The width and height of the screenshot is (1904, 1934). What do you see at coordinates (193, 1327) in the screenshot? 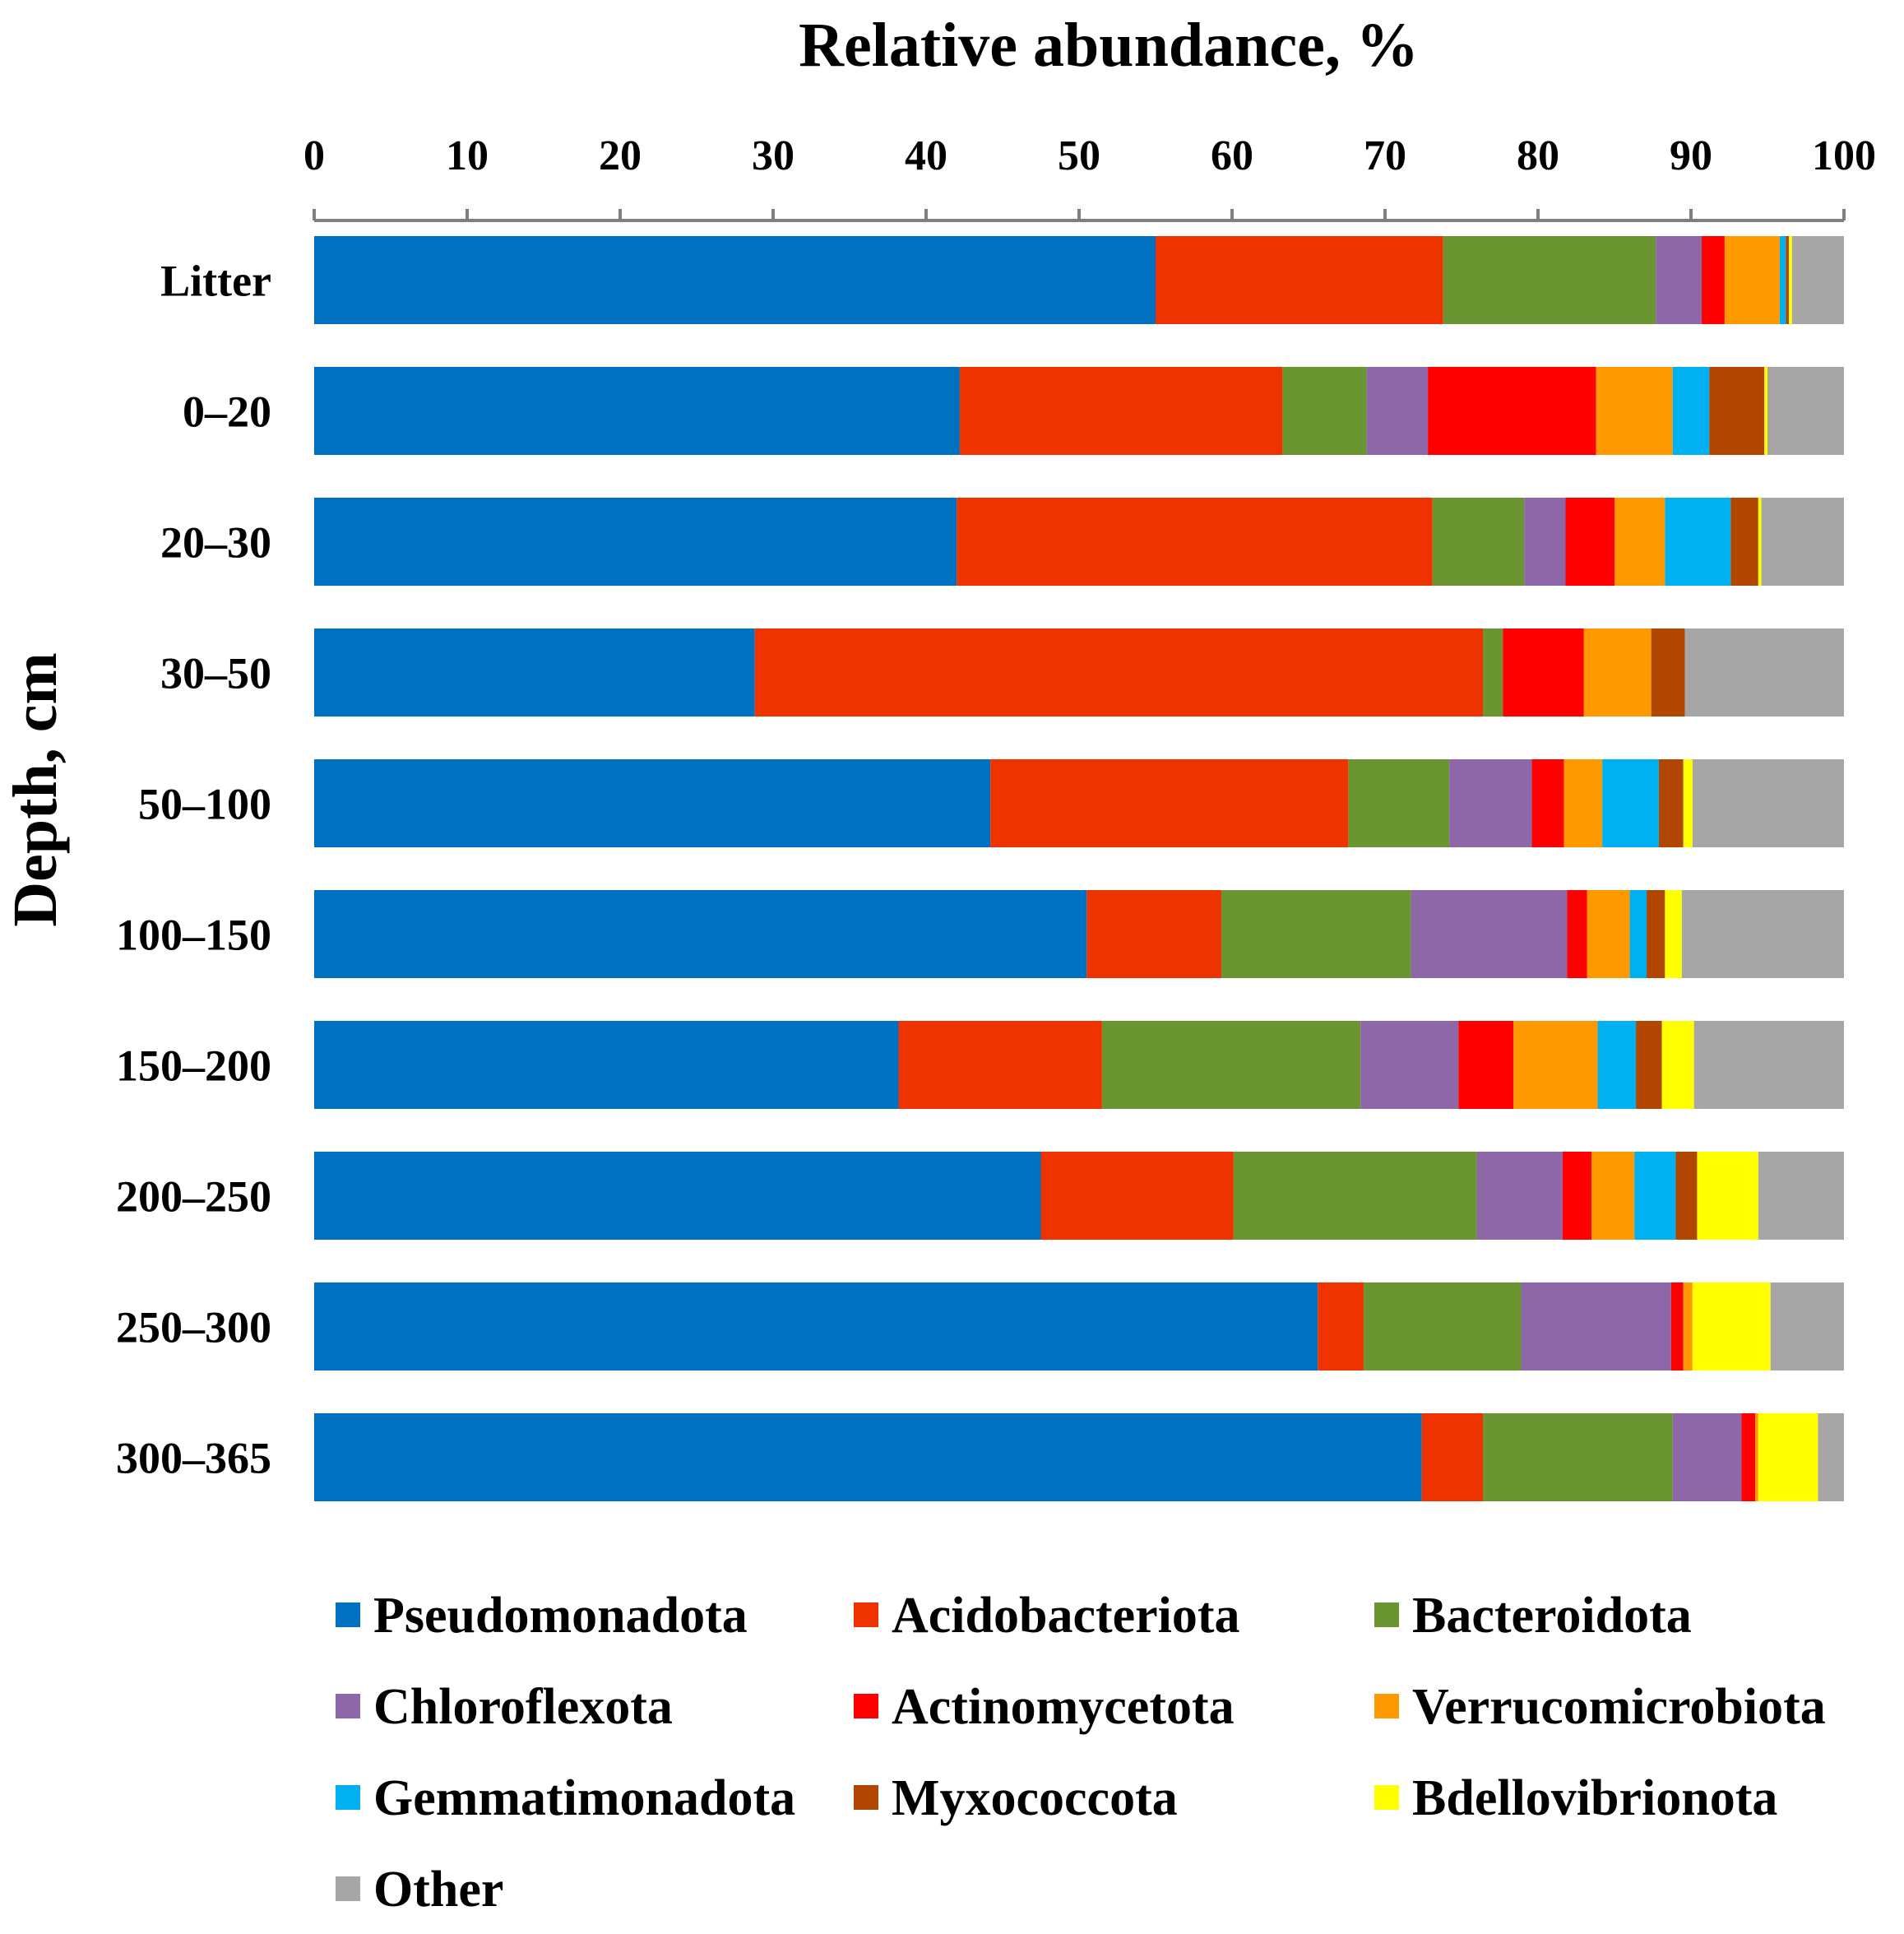
I see `category-label: 250–300` at bounding box center [193, 1327].